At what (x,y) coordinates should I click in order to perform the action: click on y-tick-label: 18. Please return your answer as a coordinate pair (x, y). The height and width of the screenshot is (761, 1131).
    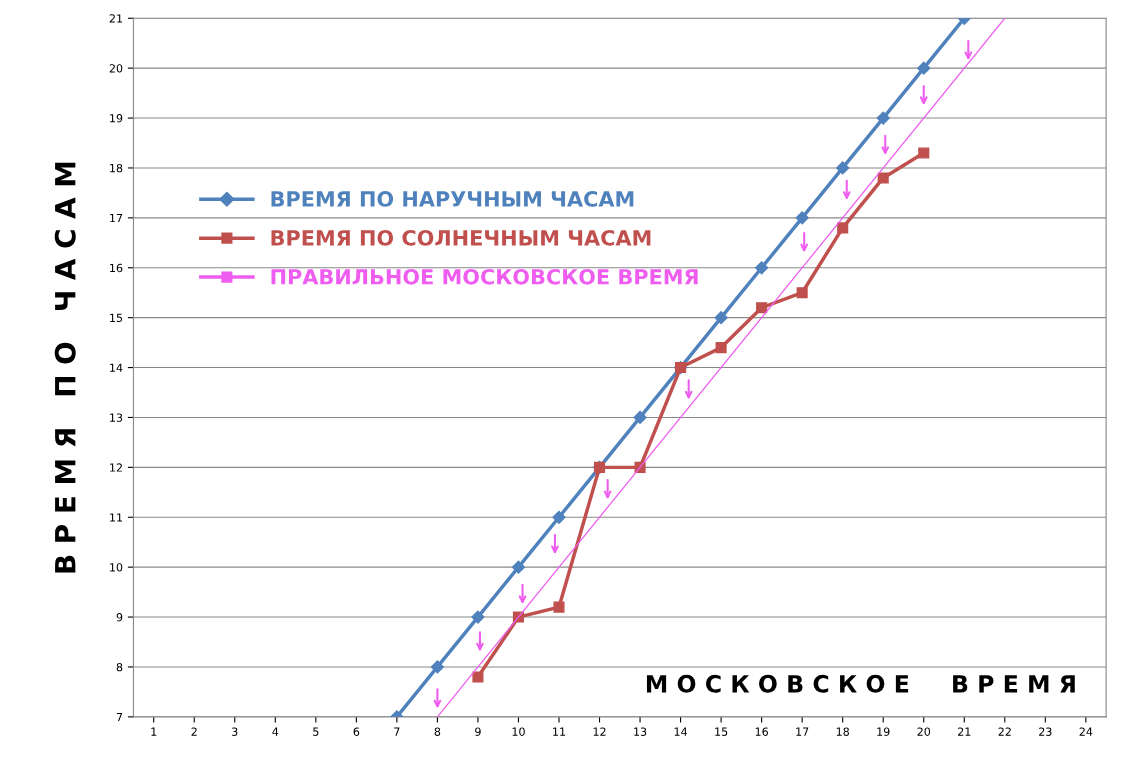
    Looking at the image, I should click on (116, 168).